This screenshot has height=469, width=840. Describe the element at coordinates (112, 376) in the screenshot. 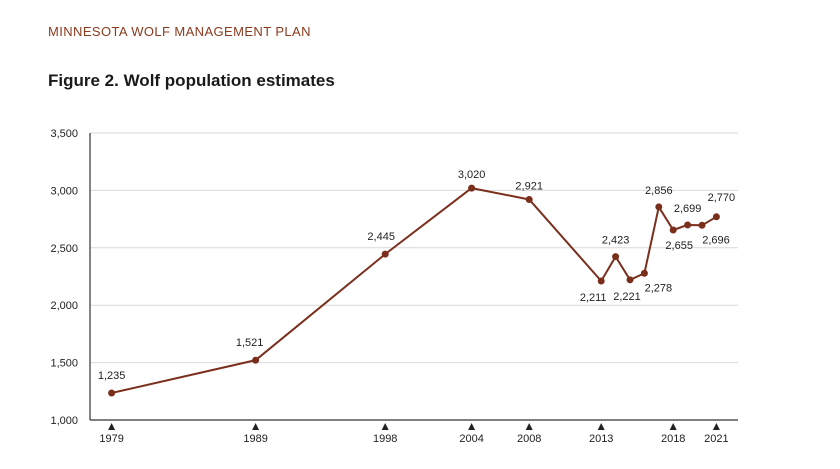

I see `data-label: 1,235` at that location.